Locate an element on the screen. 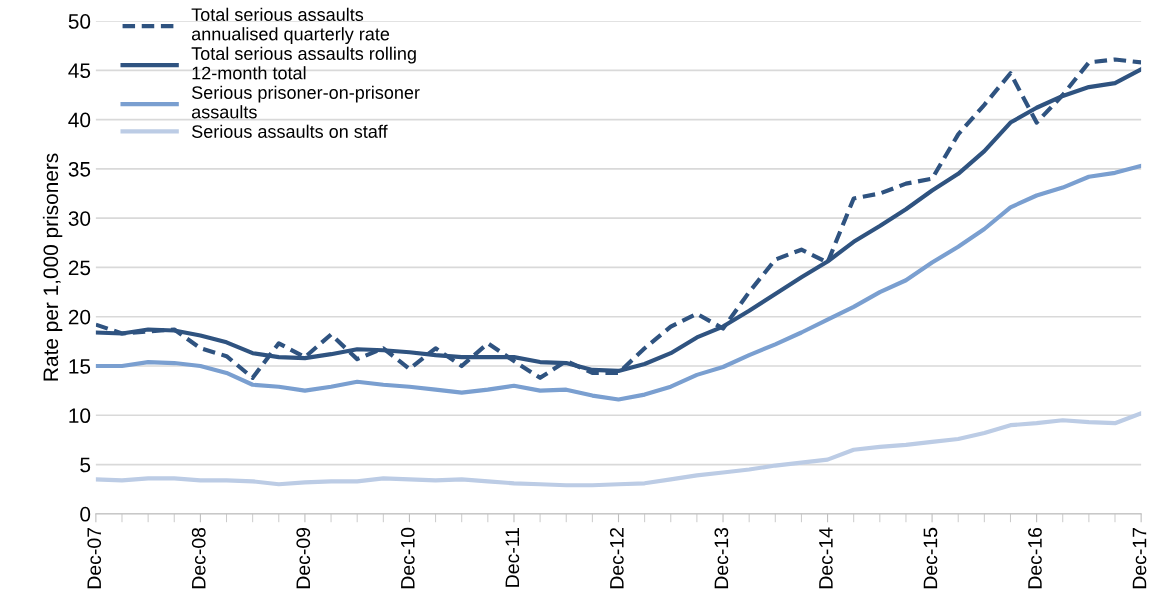  y-tick-label: 20 is located at coordinates (79, 317).